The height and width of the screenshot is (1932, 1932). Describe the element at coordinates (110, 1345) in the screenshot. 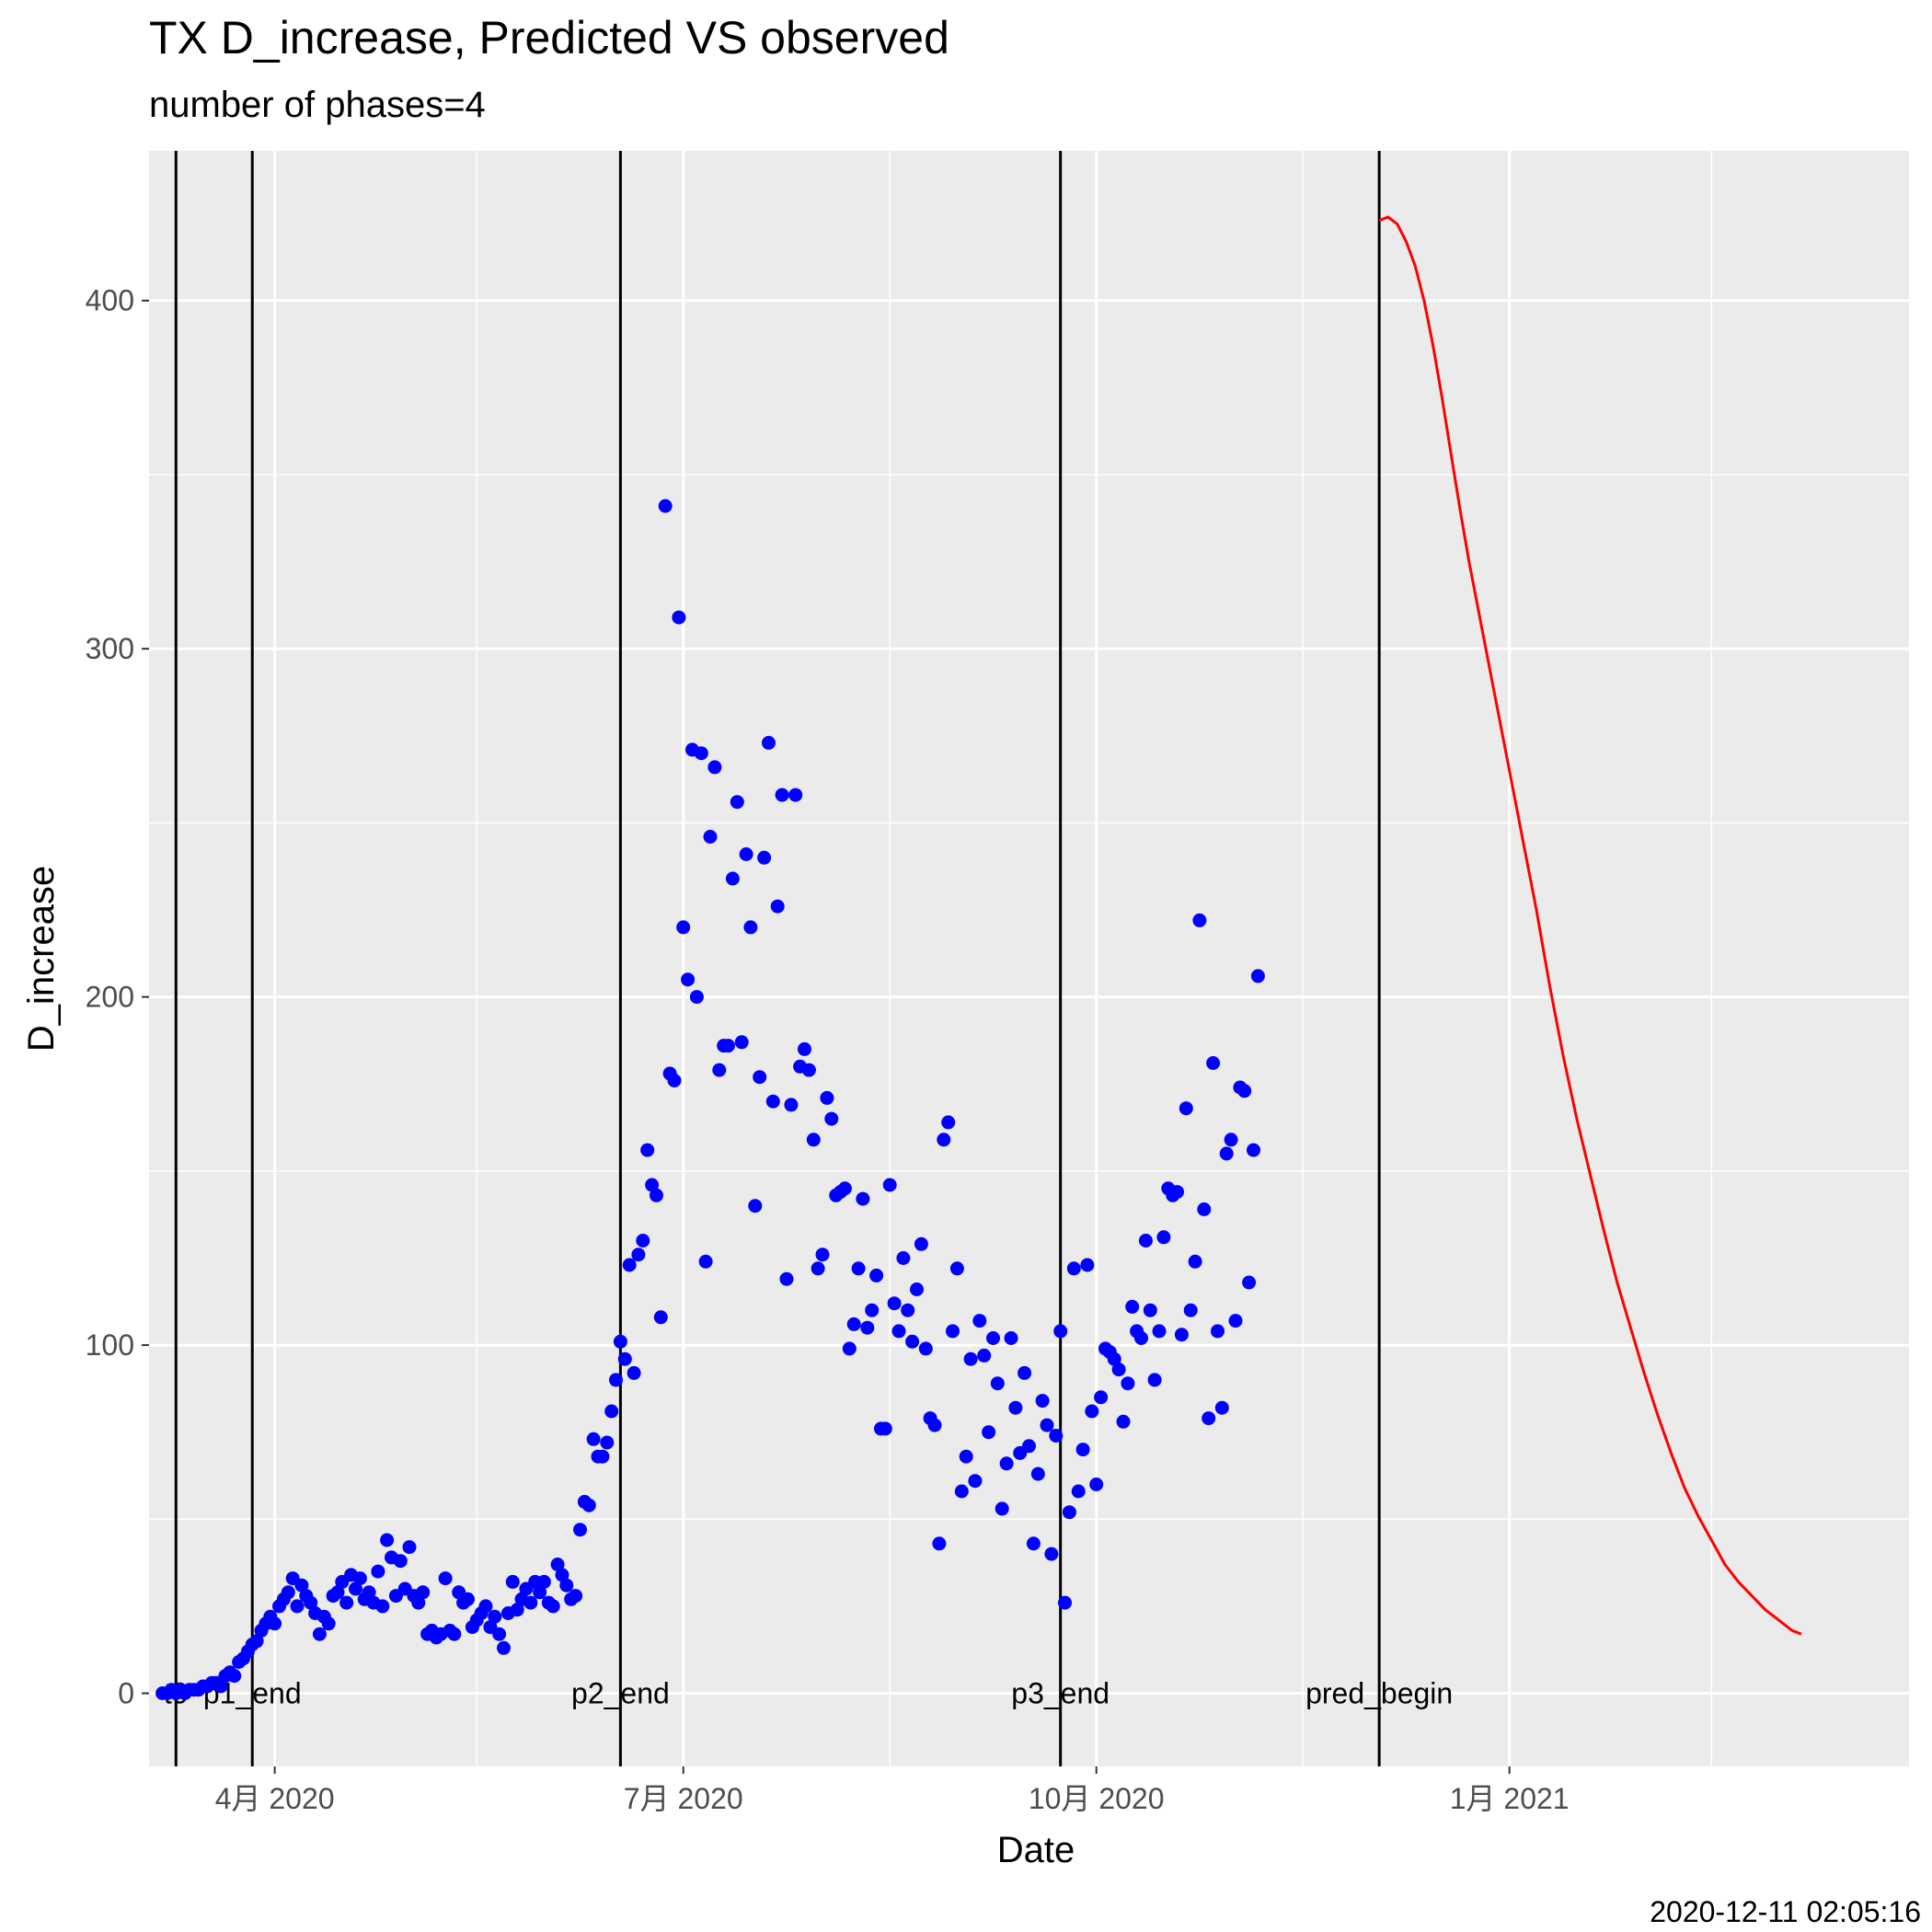

I see `y-tick-label: 100` at that location.